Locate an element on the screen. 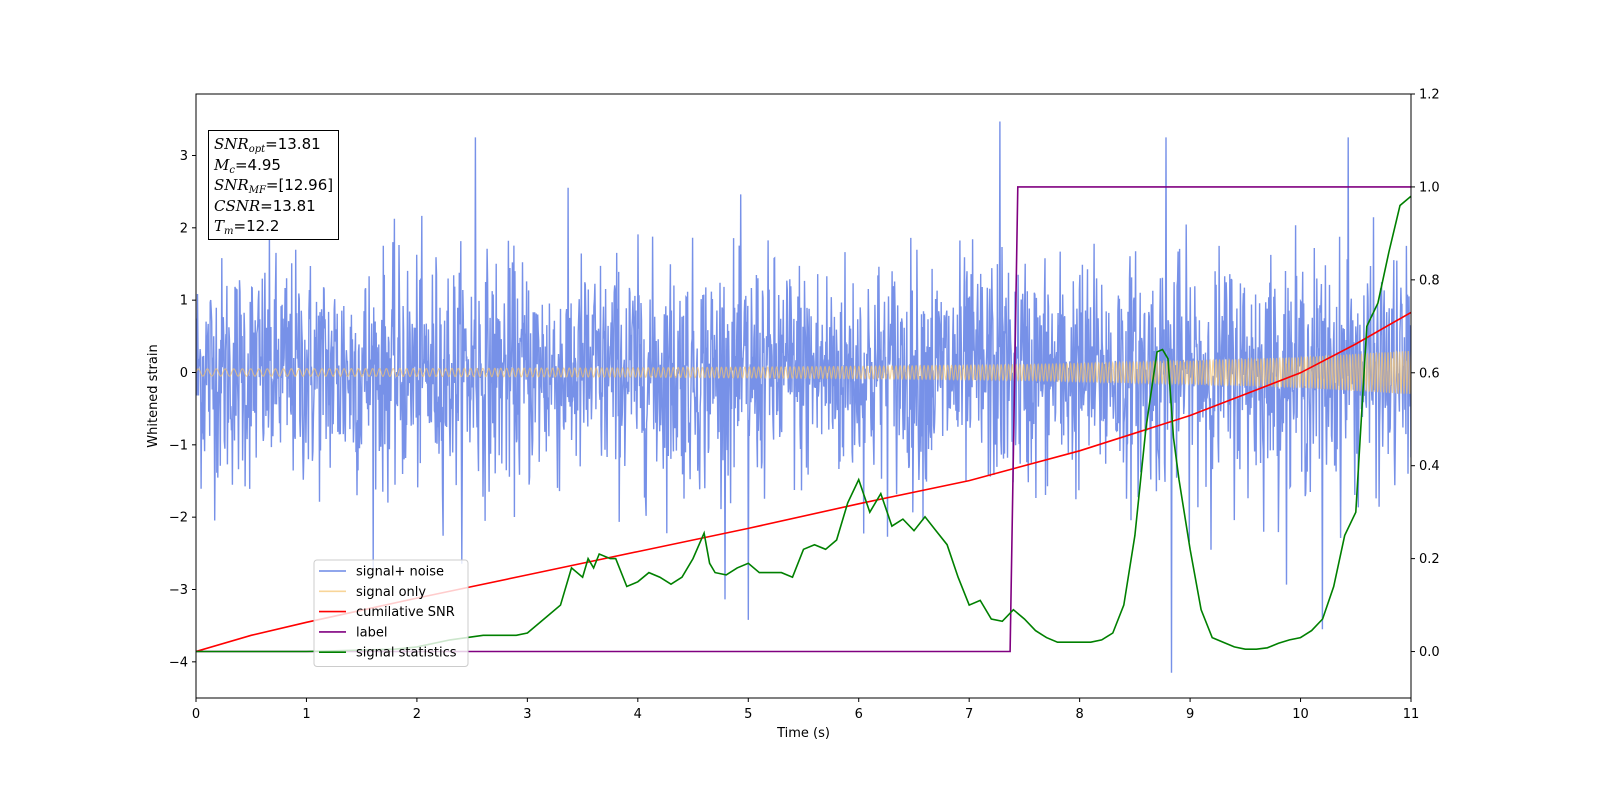 The width and height of the screenshot is (1600, 800). x-axis-label: Time (s) is located at coordinates (803, 733).